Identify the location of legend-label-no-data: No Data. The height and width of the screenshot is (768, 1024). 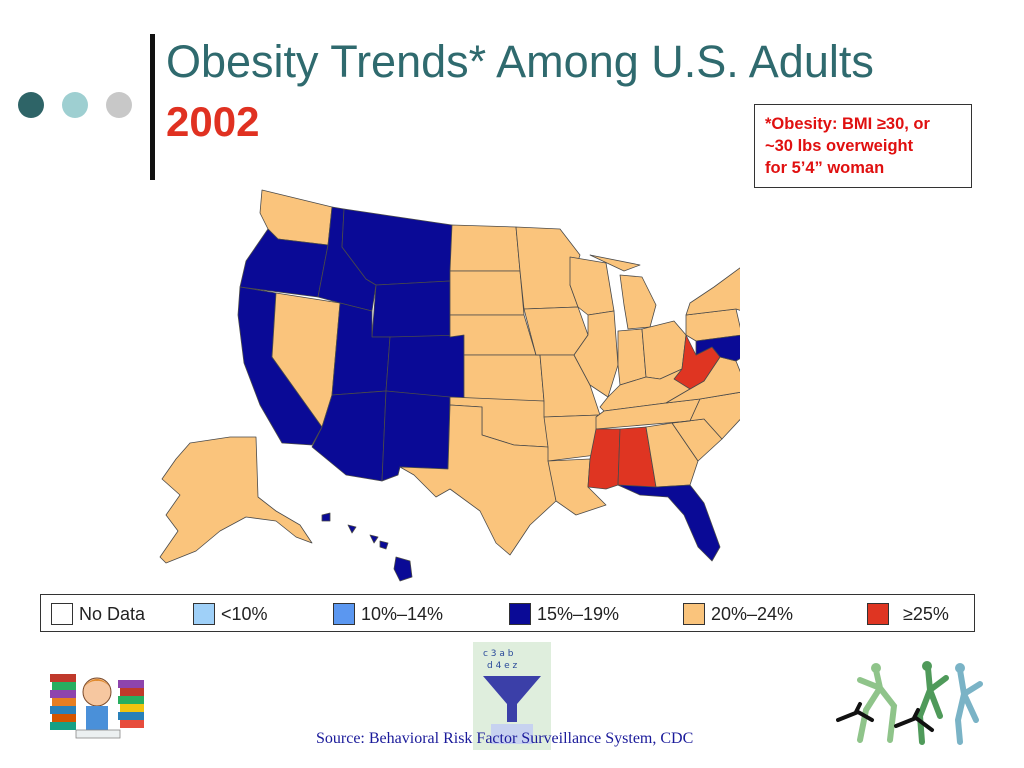
(112, 613).